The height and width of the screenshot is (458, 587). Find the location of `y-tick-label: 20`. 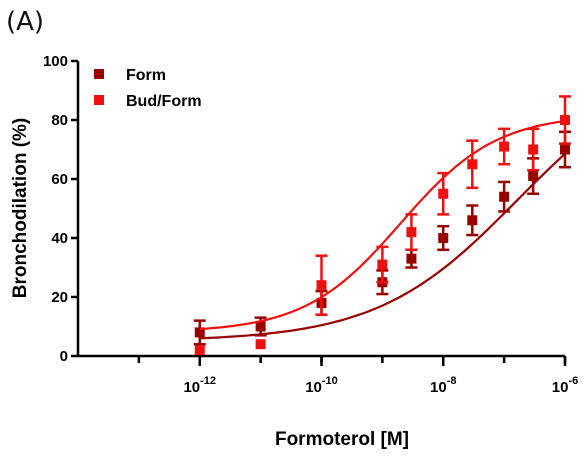

y-tick-label: 20 is located at coordinates (59, 297).